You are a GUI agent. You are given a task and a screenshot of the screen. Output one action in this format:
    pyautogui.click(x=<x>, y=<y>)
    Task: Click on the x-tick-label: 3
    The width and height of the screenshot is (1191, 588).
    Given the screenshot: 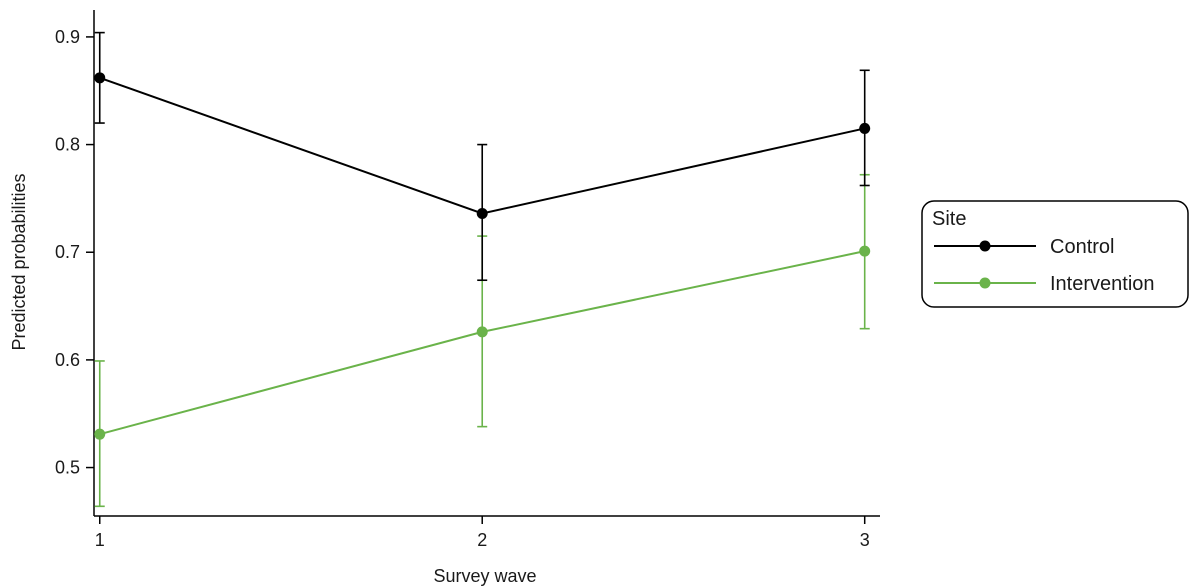 What is the action you would take?
    pyautogui.click(x=865, y=540)
    